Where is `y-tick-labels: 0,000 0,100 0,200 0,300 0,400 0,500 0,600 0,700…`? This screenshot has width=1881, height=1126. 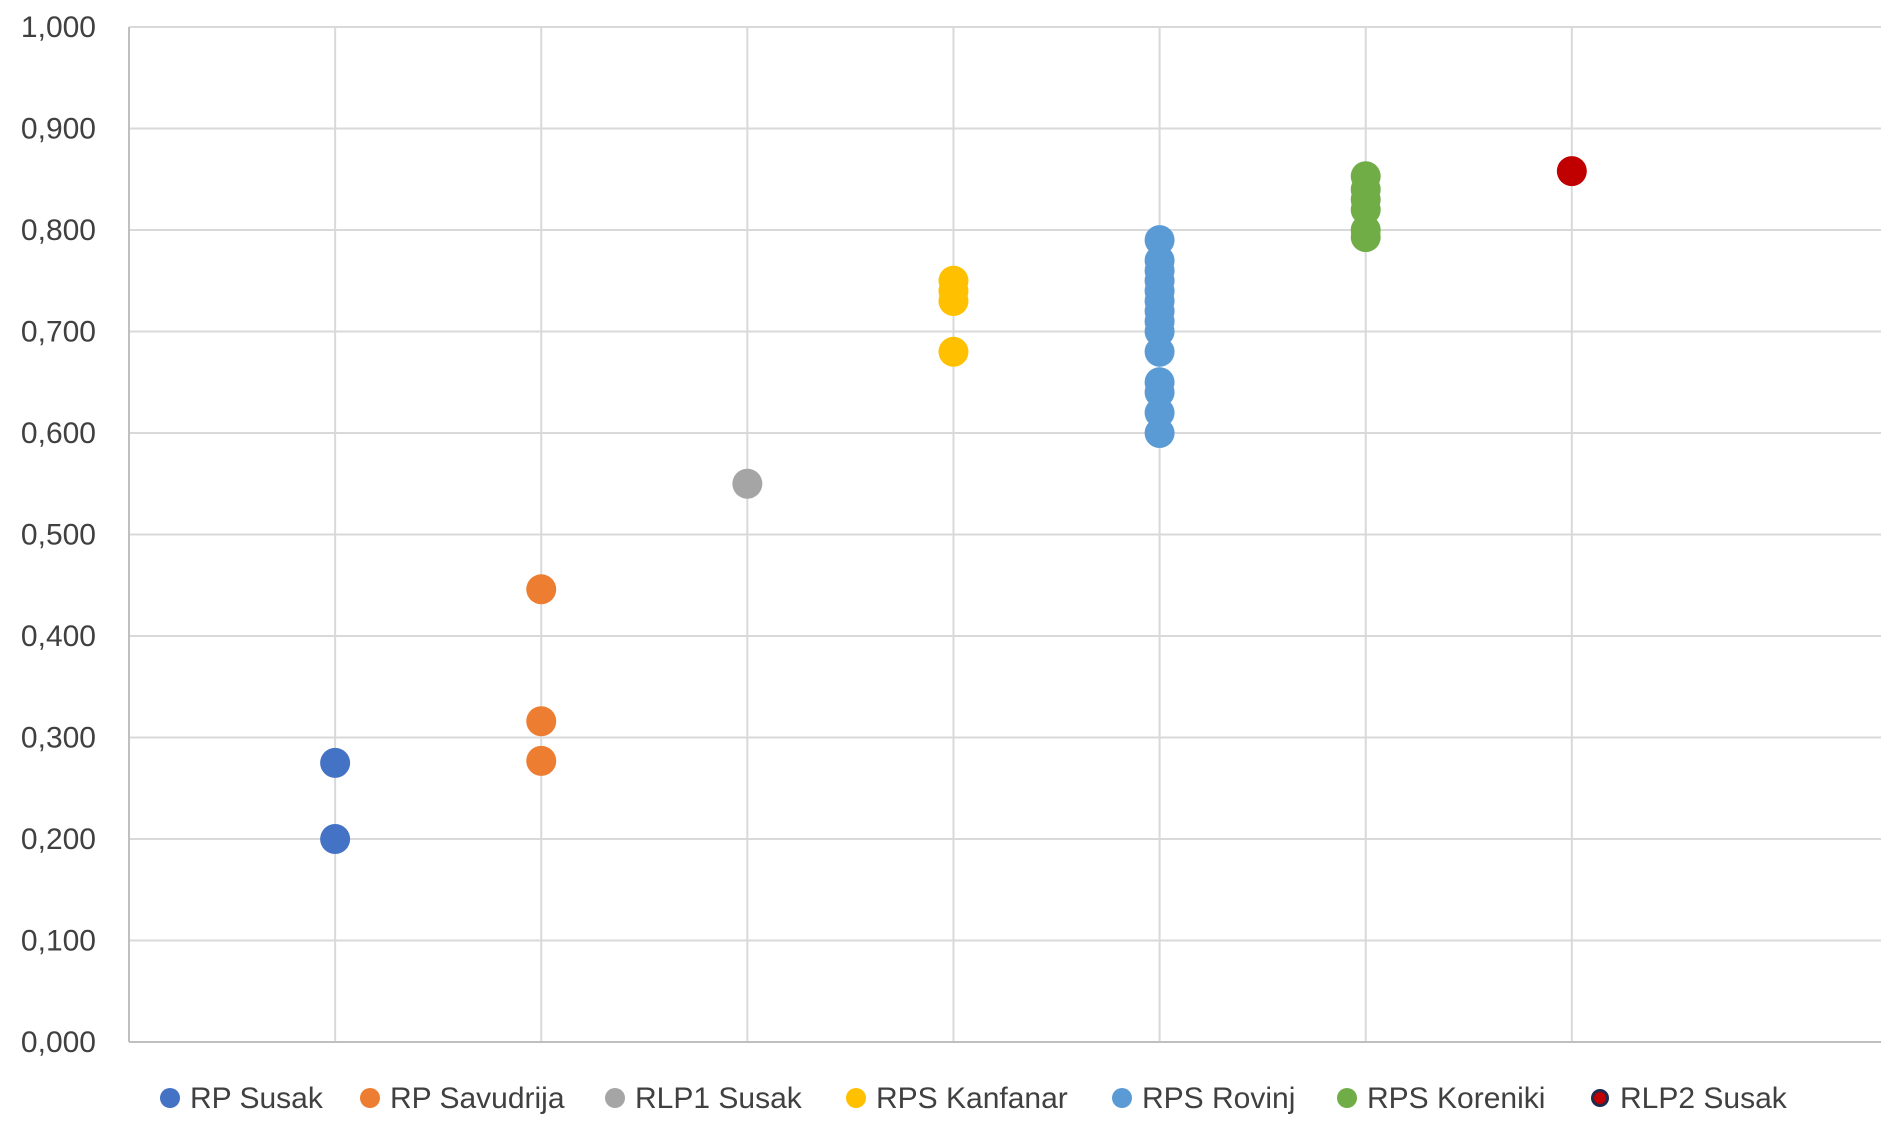 y-tick-labels: 0,000 0,100 0,200 0,300 0,400 0,500 0,600 0,700… is located at coordinates (58, 535).